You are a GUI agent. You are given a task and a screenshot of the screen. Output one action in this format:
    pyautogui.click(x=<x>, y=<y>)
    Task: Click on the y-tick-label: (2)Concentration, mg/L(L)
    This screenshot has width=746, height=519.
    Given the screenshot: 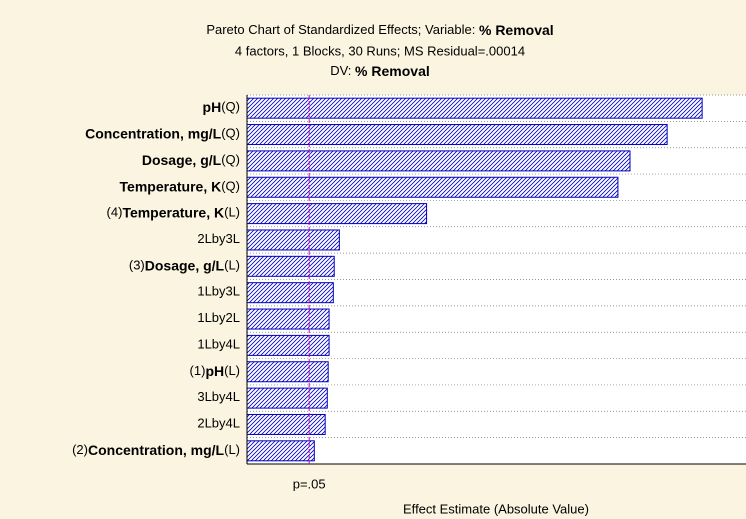 What is the action you would take?
    pyautogui.click(x=156, y=450)
    